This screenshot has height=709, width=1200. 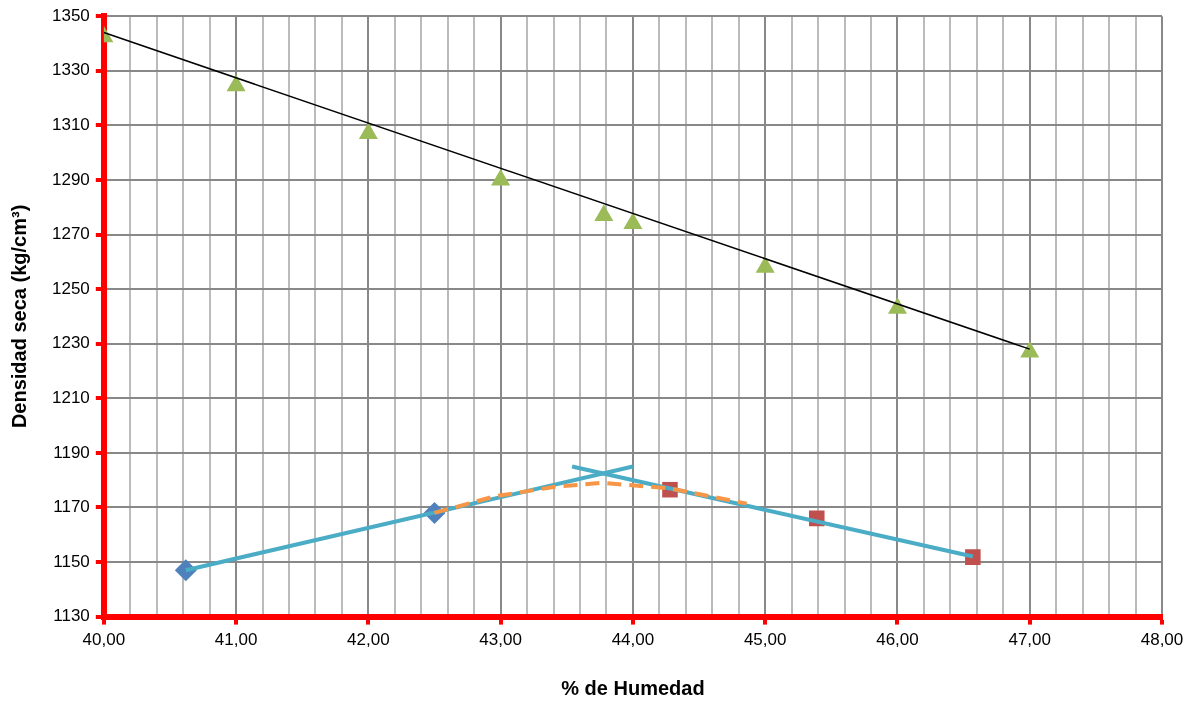 What do you see at coordinates (70, 15) in the screenshot?
I see `y-tick-label: 1350` at bounding box center [70, 15].